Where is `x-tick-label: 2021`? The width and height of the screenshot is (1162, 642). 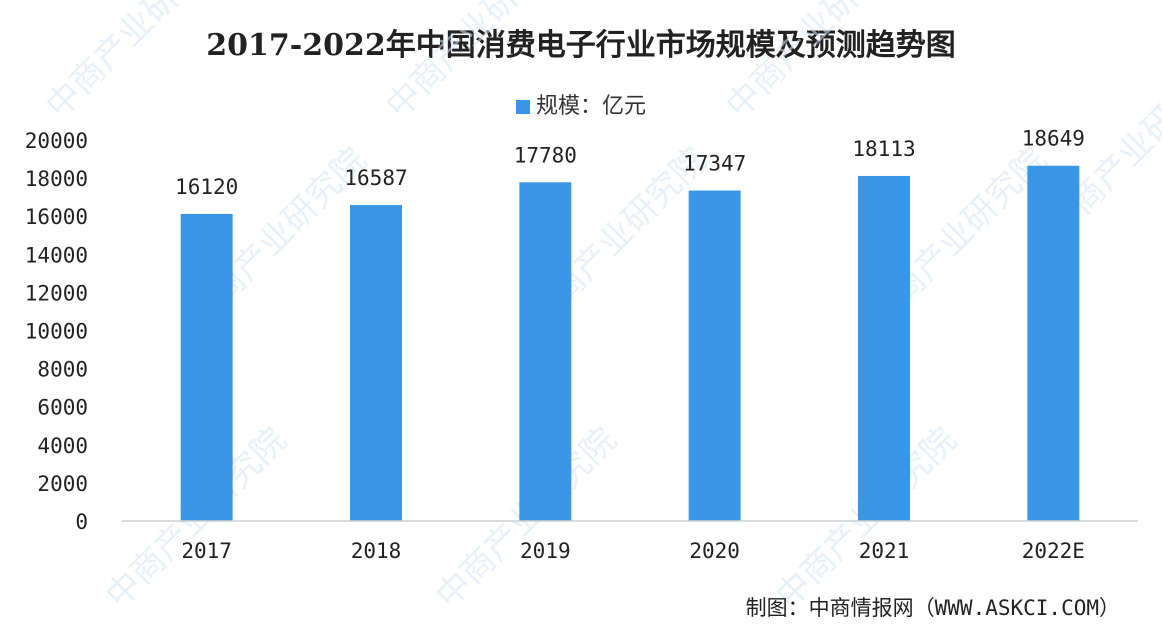 x-tick-label: 2021 is located at coordinates (884, 551).